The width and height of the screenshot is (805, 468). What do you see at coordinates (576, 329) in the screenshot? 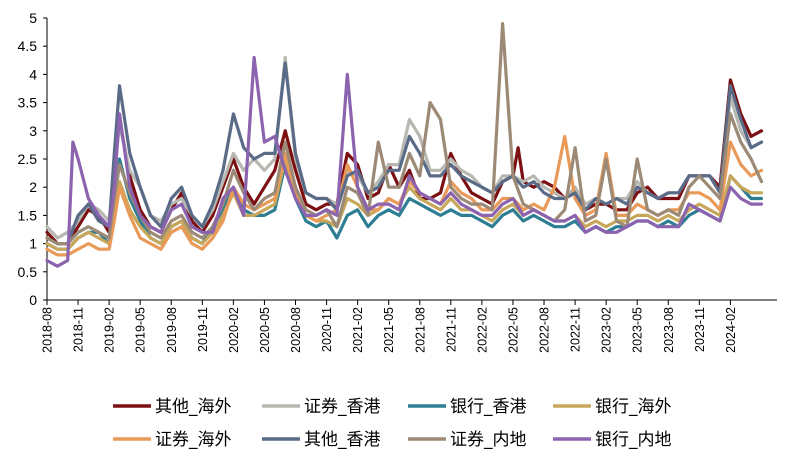
I see `x-tick-label: 2022-11` at bounding box center [576, 329].